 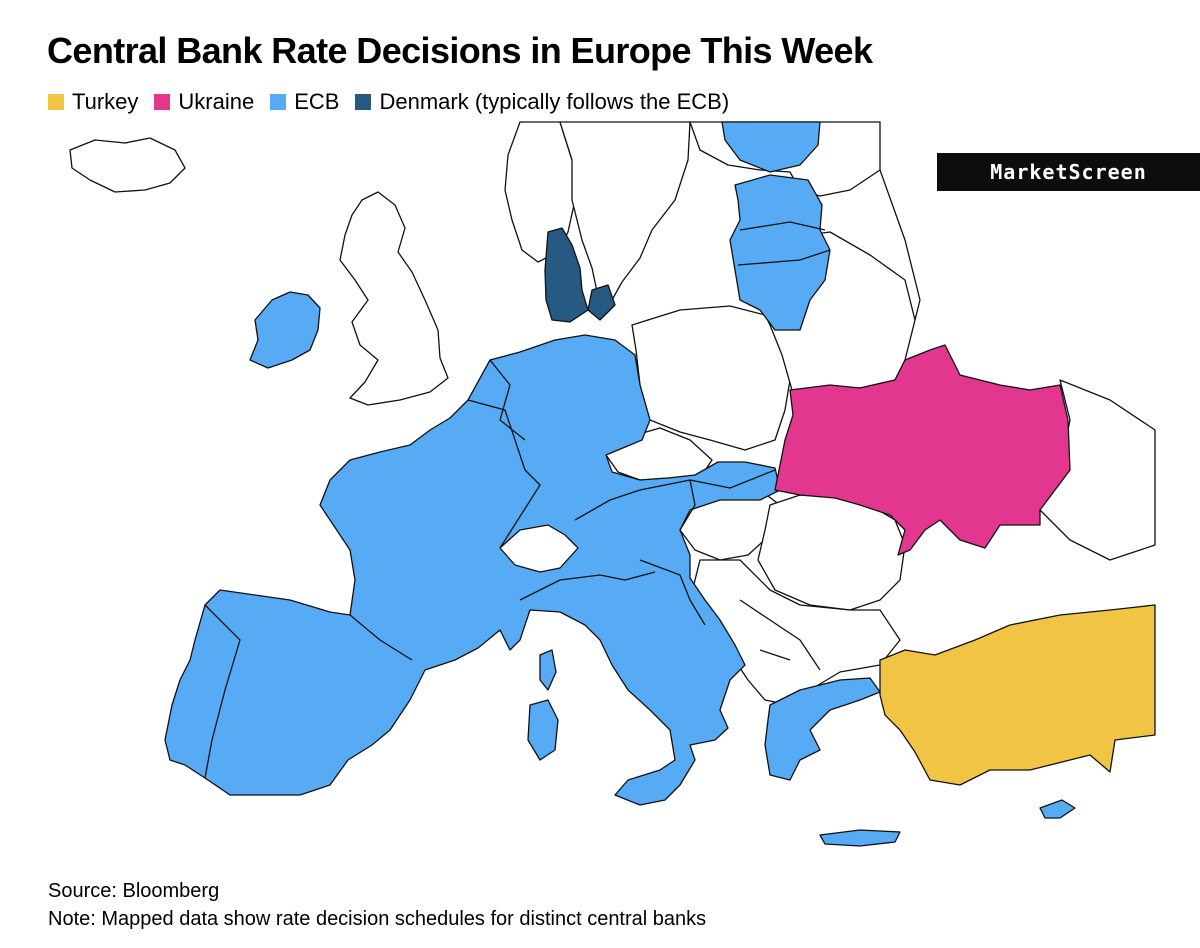 I want to click on country-iceland, so click(x=127, y=165).